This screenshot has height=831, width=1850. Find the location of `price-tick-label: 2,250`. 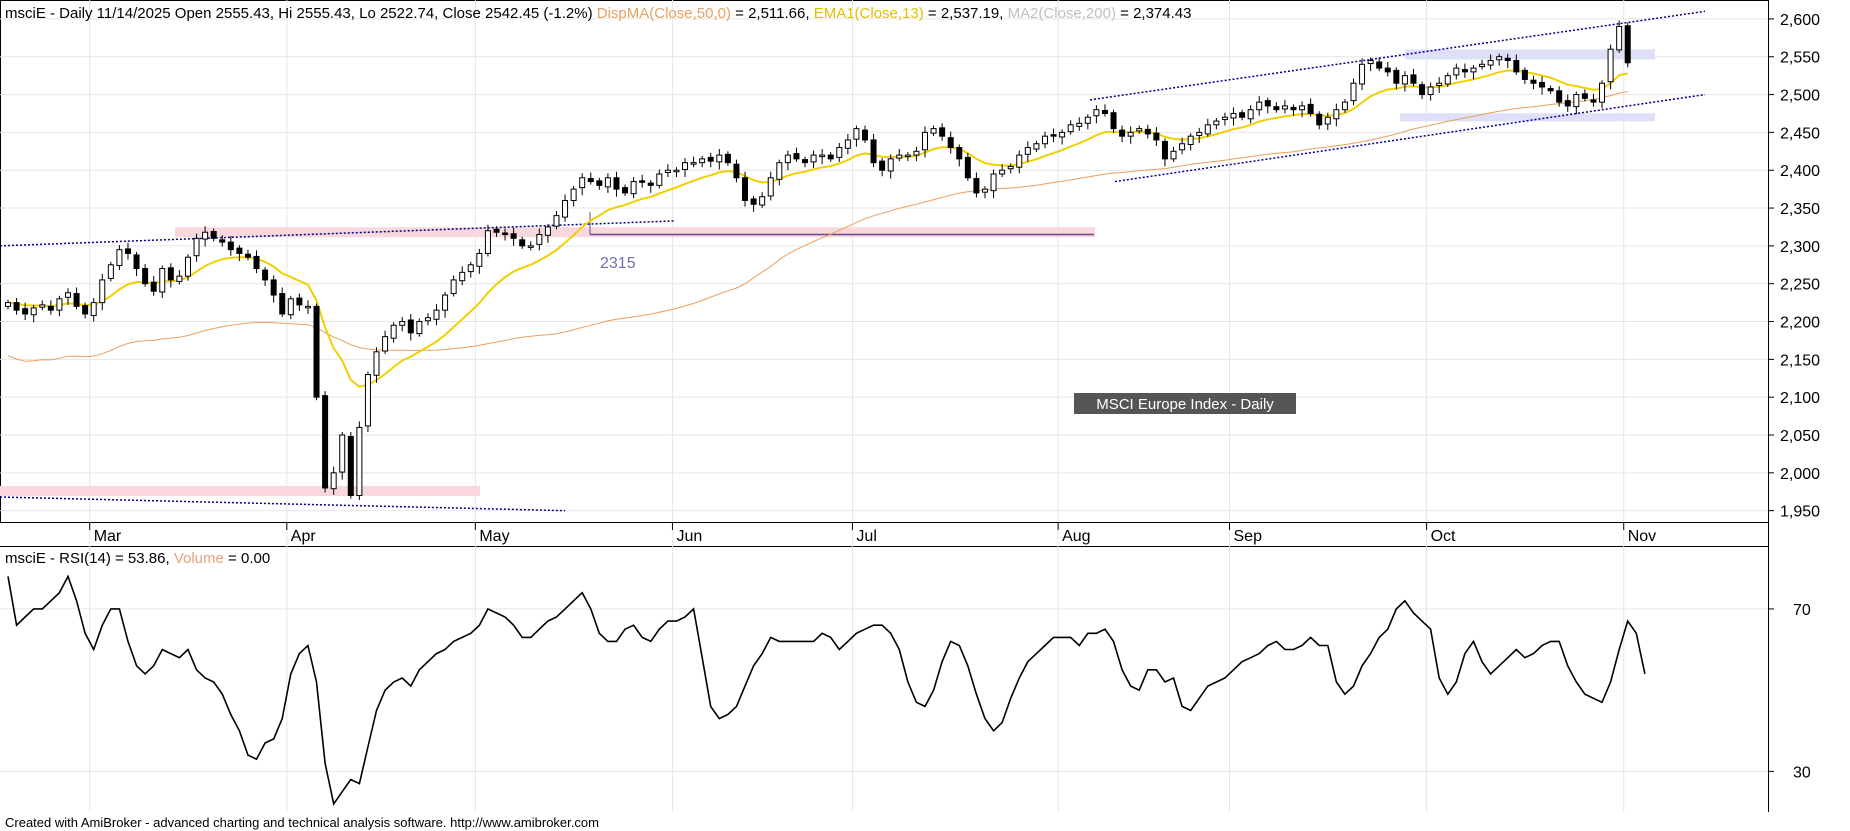

price-tick-label: 2,250 is located at coordinates (1800, 285).